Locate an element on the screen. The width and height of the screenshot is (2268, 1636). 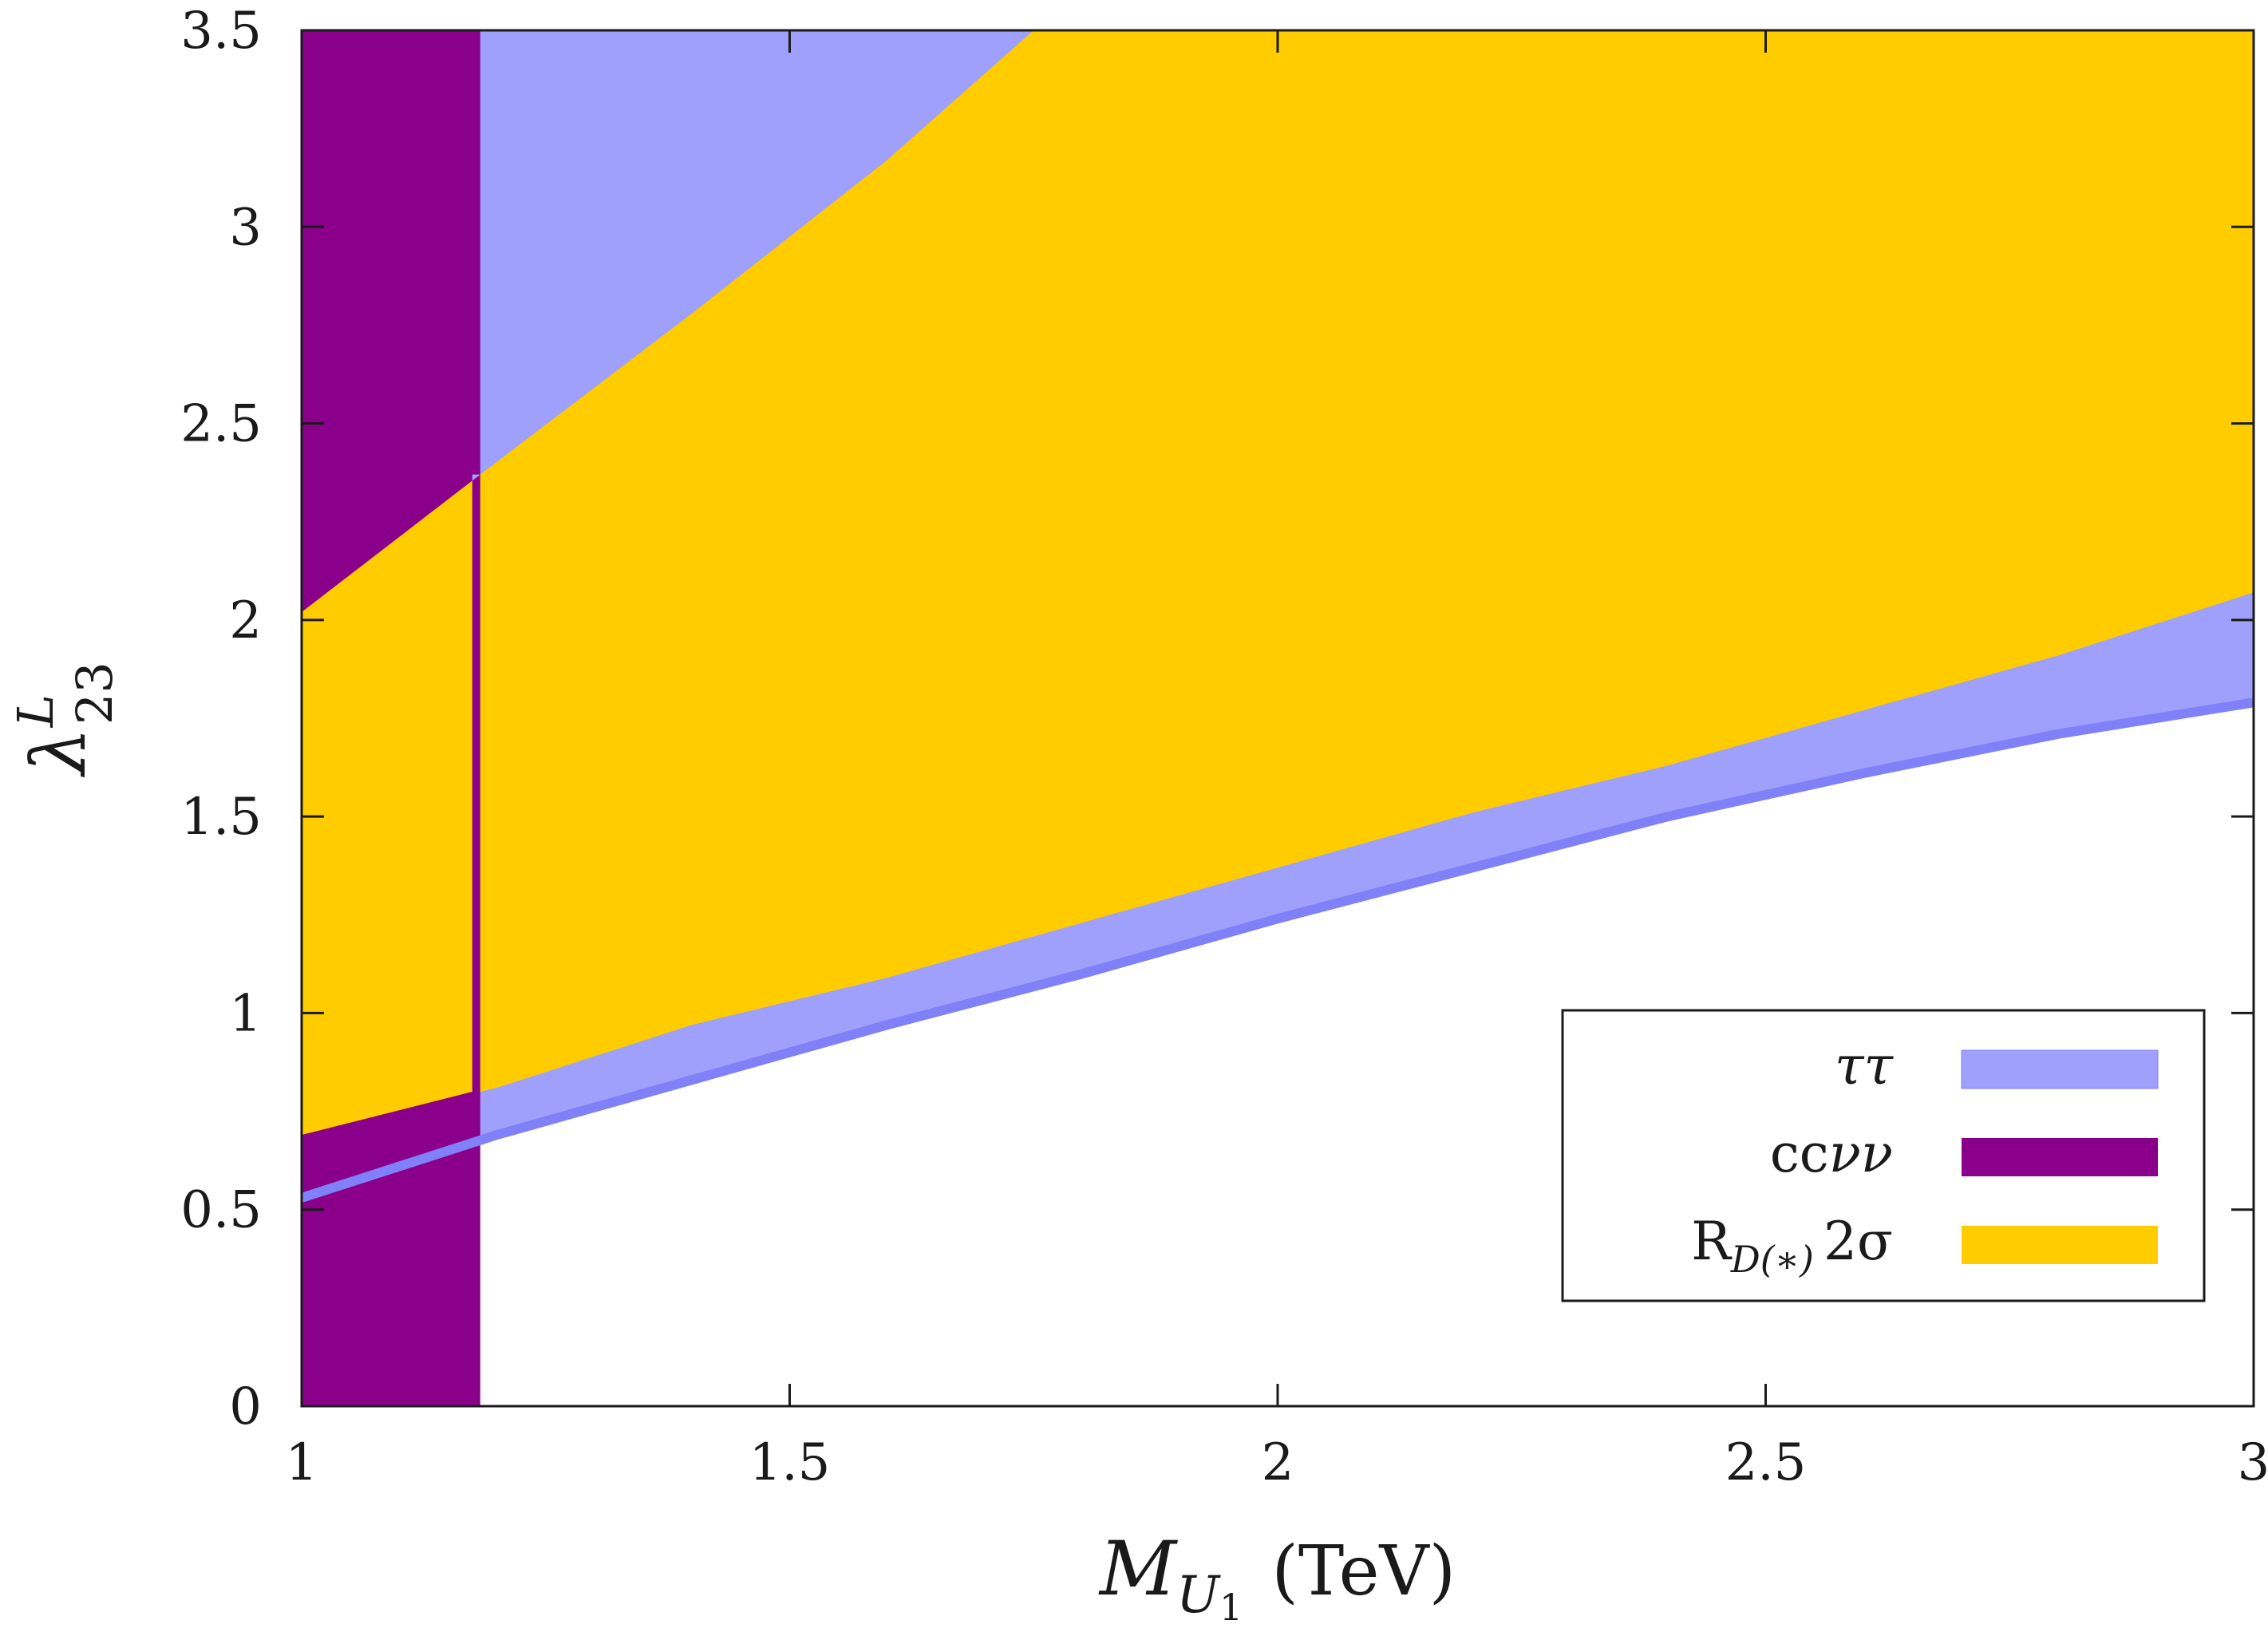
x-tick-label: 3 is located at coordinates (2253, 1462).